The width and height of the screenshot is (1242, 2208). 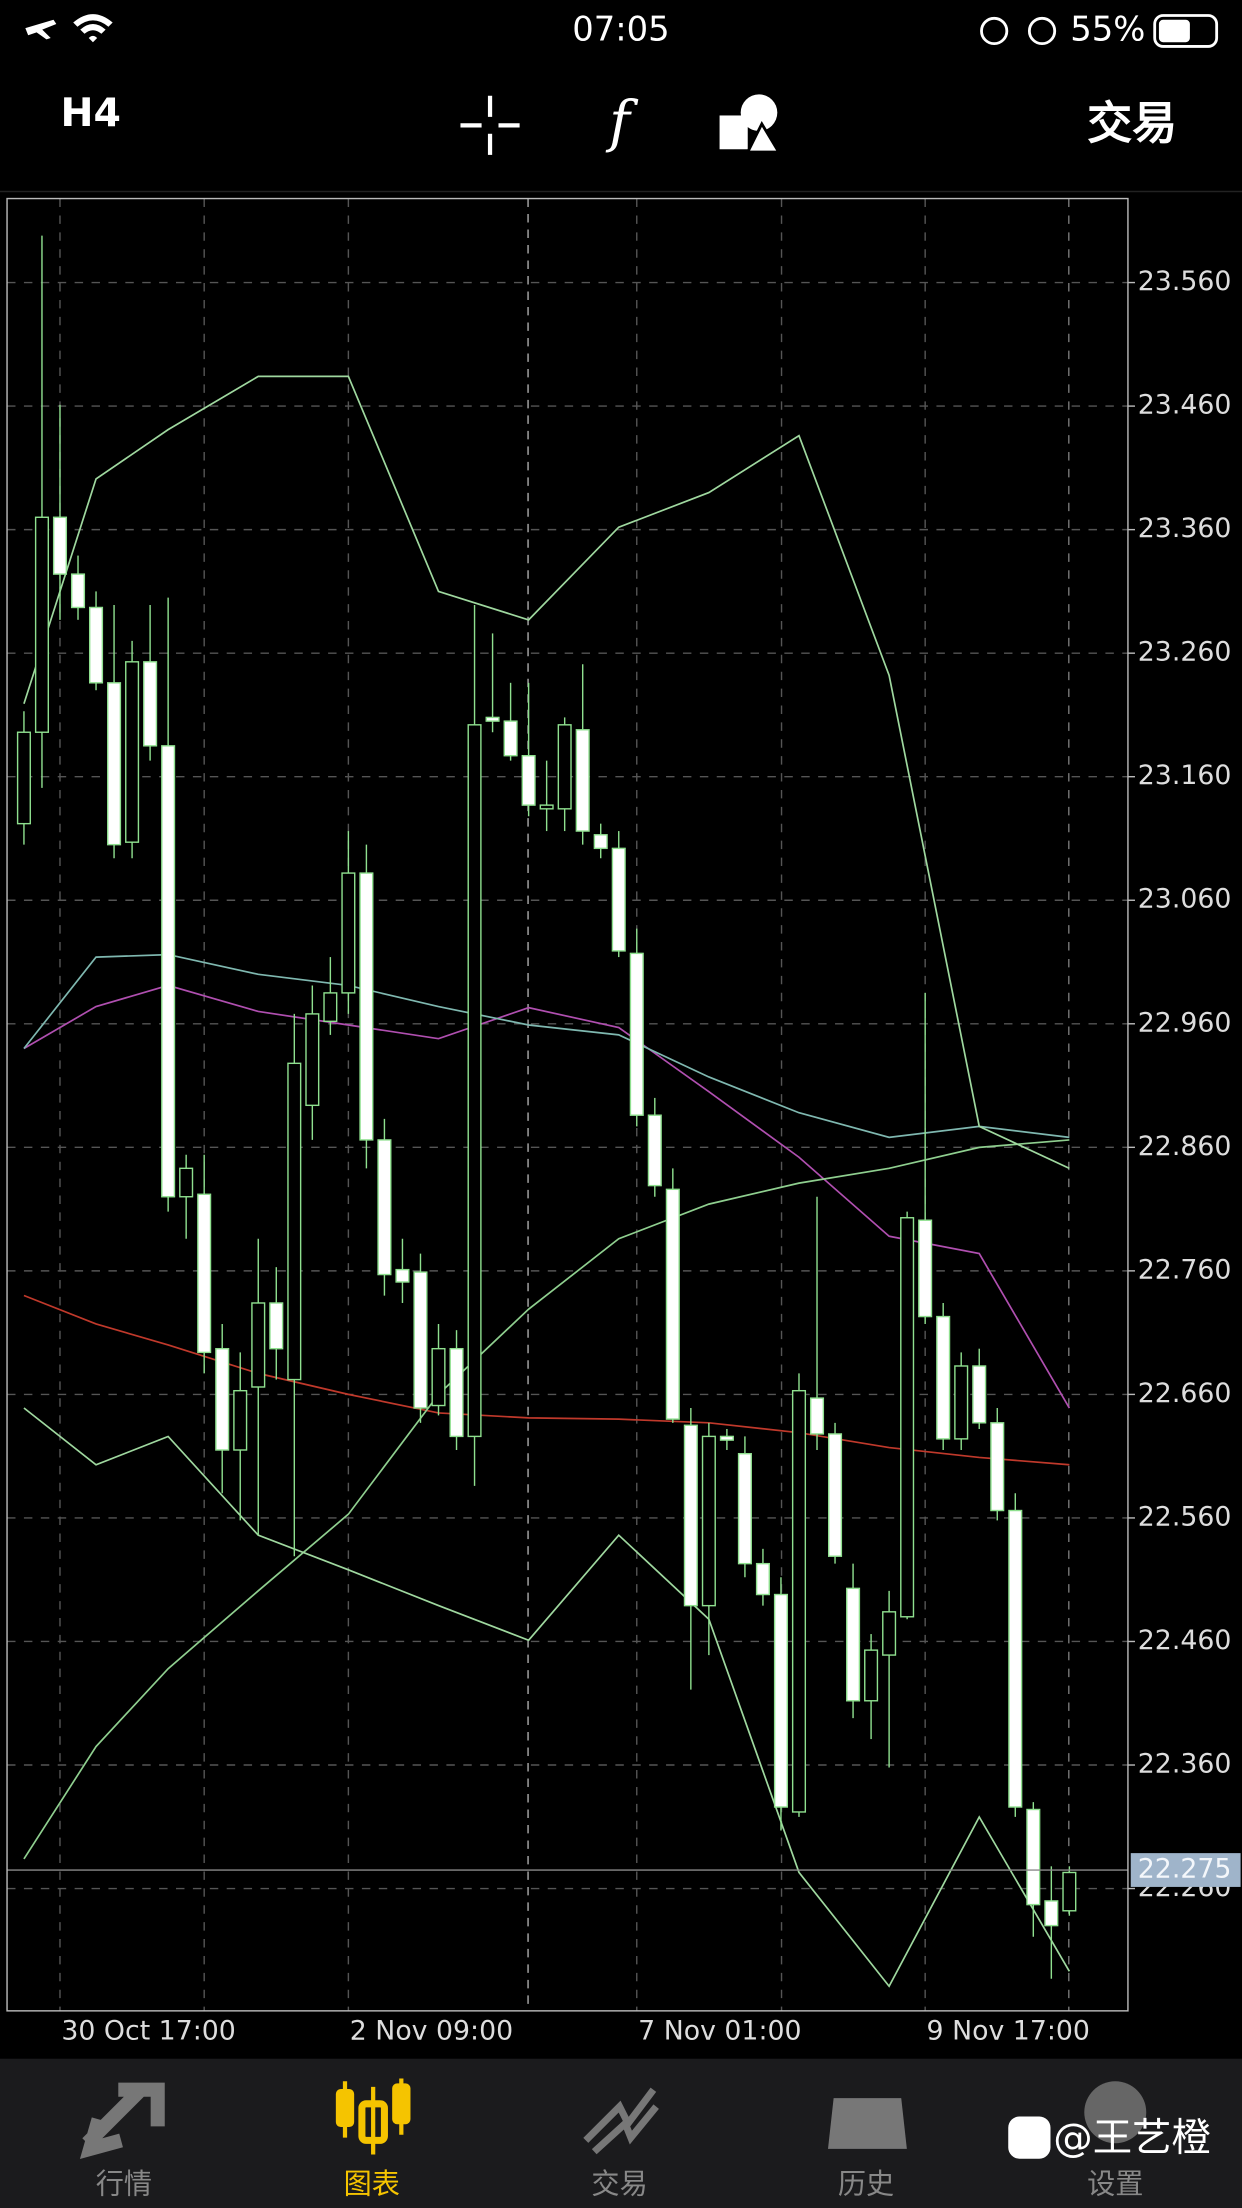 I want to click on y-tick-label: 23.360, so click(x=1185, y=528).